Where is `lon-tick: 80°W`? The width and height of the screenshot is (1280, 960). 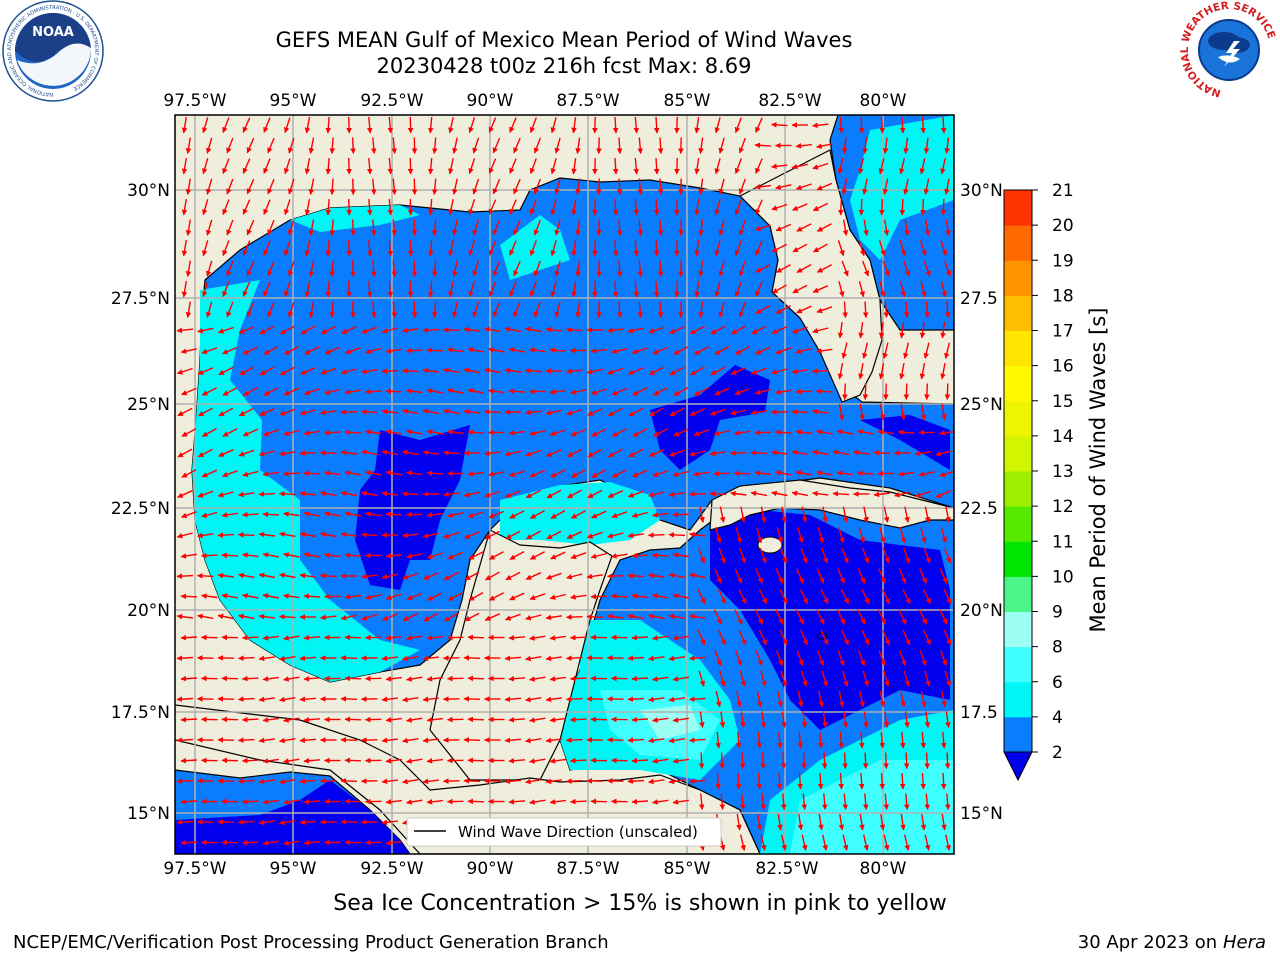 lon-tick: 80°W is located at coordinates (883, 869).